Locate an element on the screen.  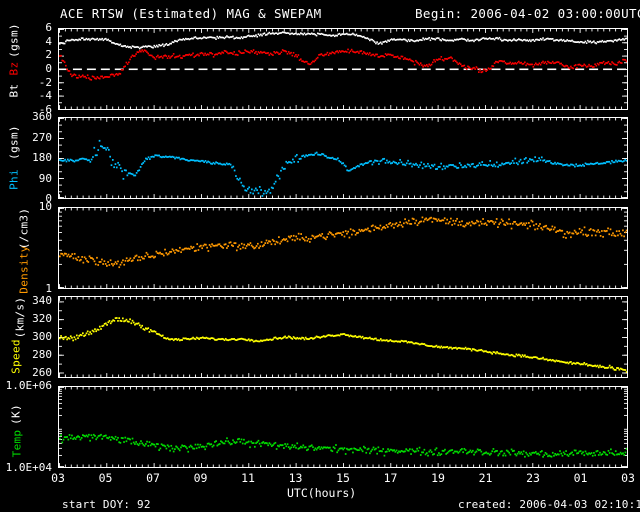
speed-plot-area is located at coordinates (343, 337).